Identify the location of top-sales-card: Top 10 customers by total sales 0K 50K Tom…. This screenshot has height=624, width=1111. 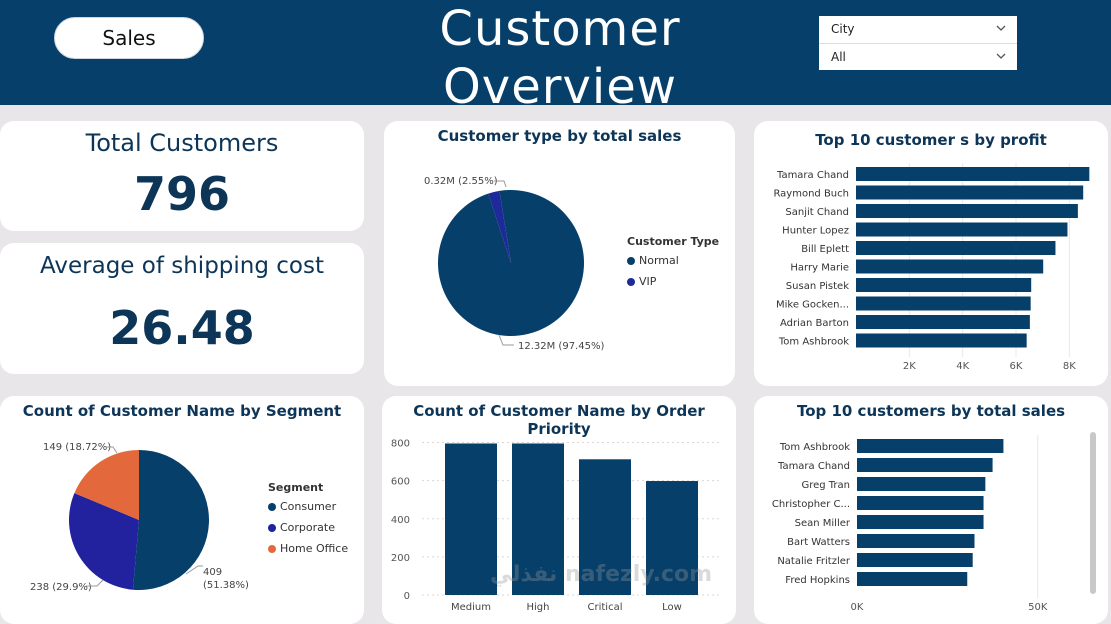
(931, 510).